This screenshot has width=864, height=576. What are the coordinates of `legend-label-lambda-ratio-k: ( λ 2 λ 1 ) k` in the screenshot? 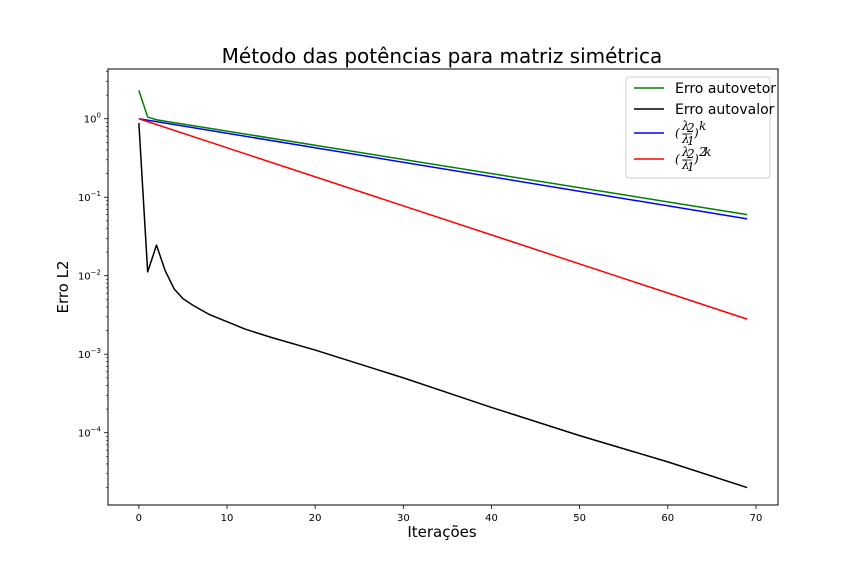 It's located at (690, 133).